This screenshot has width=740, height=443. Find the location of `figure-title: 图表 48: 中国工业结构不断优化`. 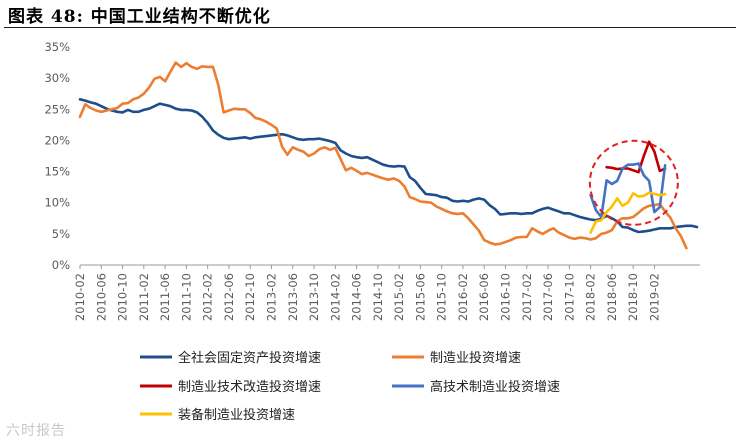

figure-title: 图表 48: 中国工业结构不断优化 is located at coordinates (139, 17).